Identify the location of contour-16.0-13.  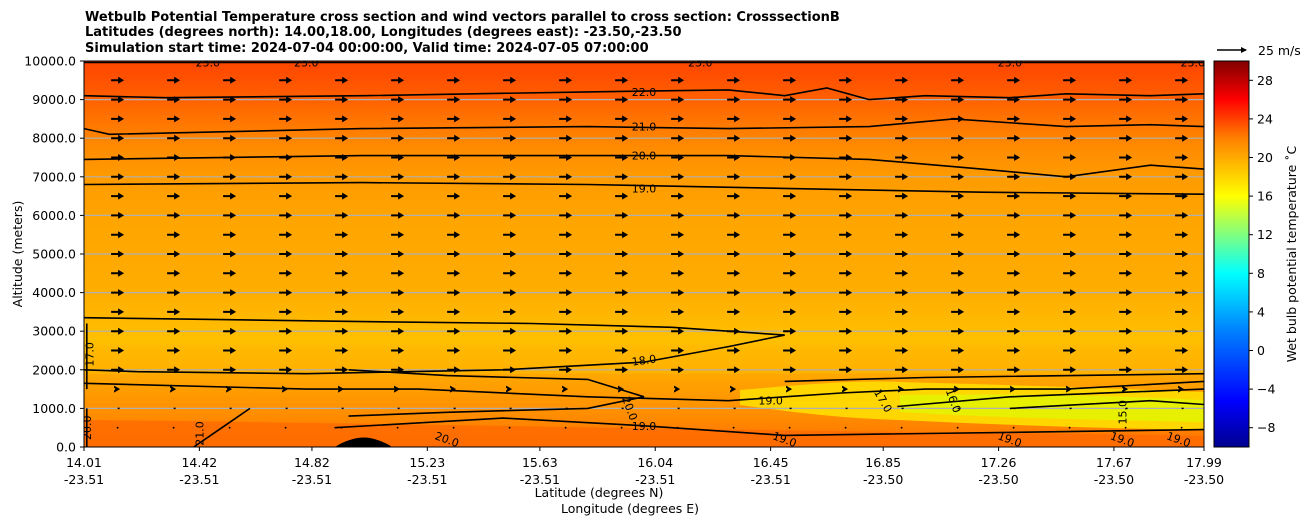
(1050, 398).